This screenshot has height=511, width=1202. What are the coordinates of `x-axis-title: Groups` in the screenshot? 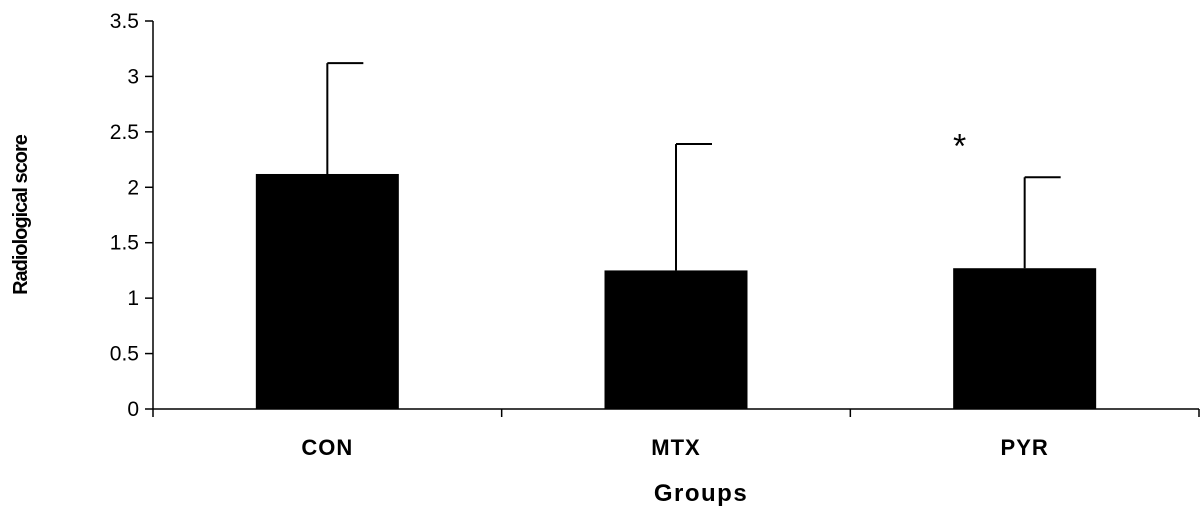 It's located at (701, 493).